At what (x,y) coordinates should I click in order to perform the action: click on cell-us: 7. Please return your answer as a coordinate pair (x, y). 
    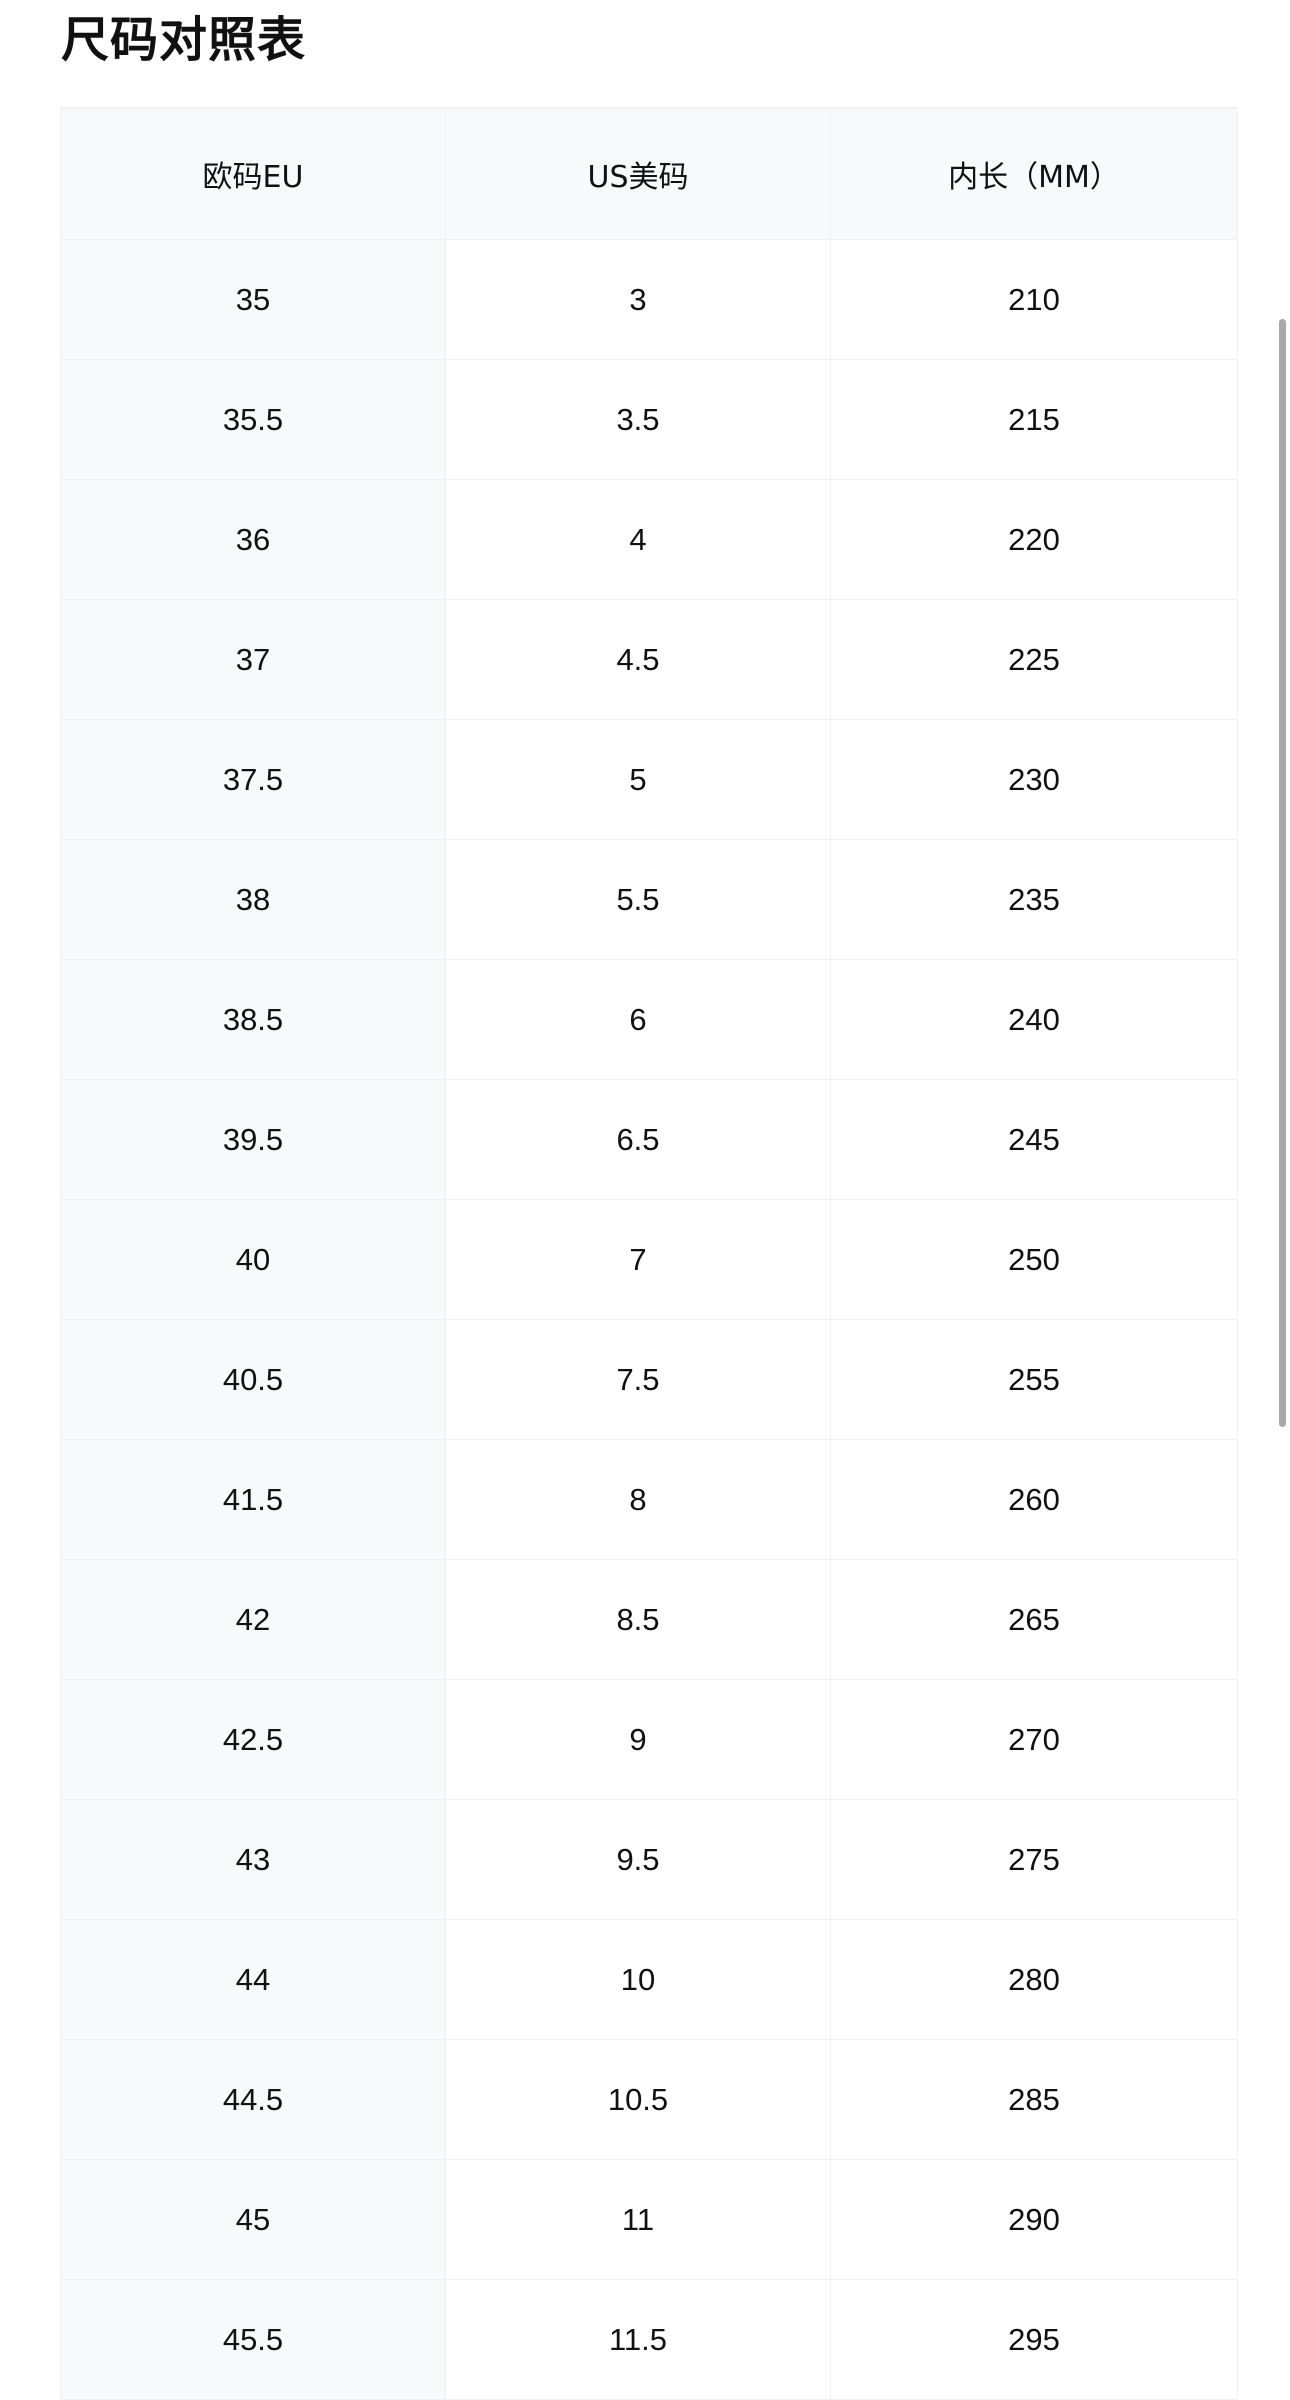
    Looking at the image, I should click on (638, 1259).